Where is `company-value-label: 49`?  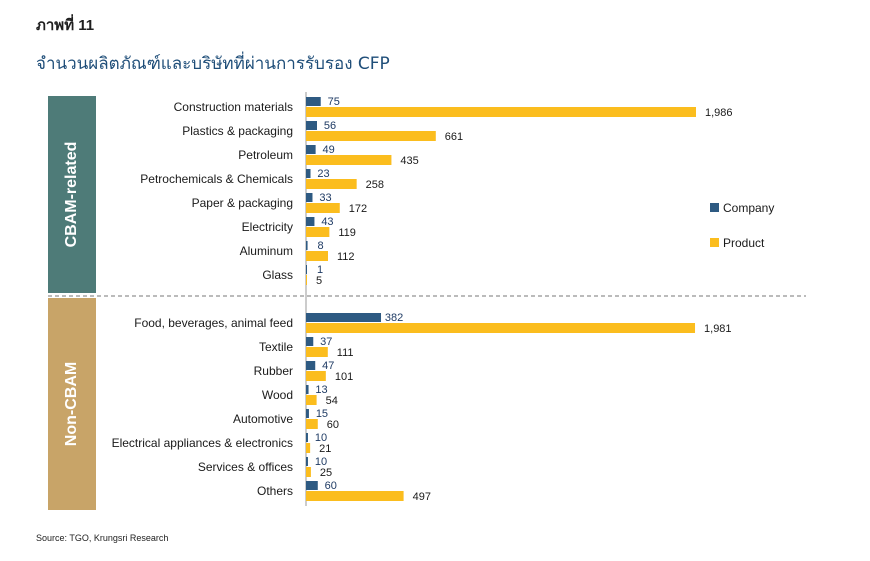 company-value-label: 49 is located at coordinates (328, 150).